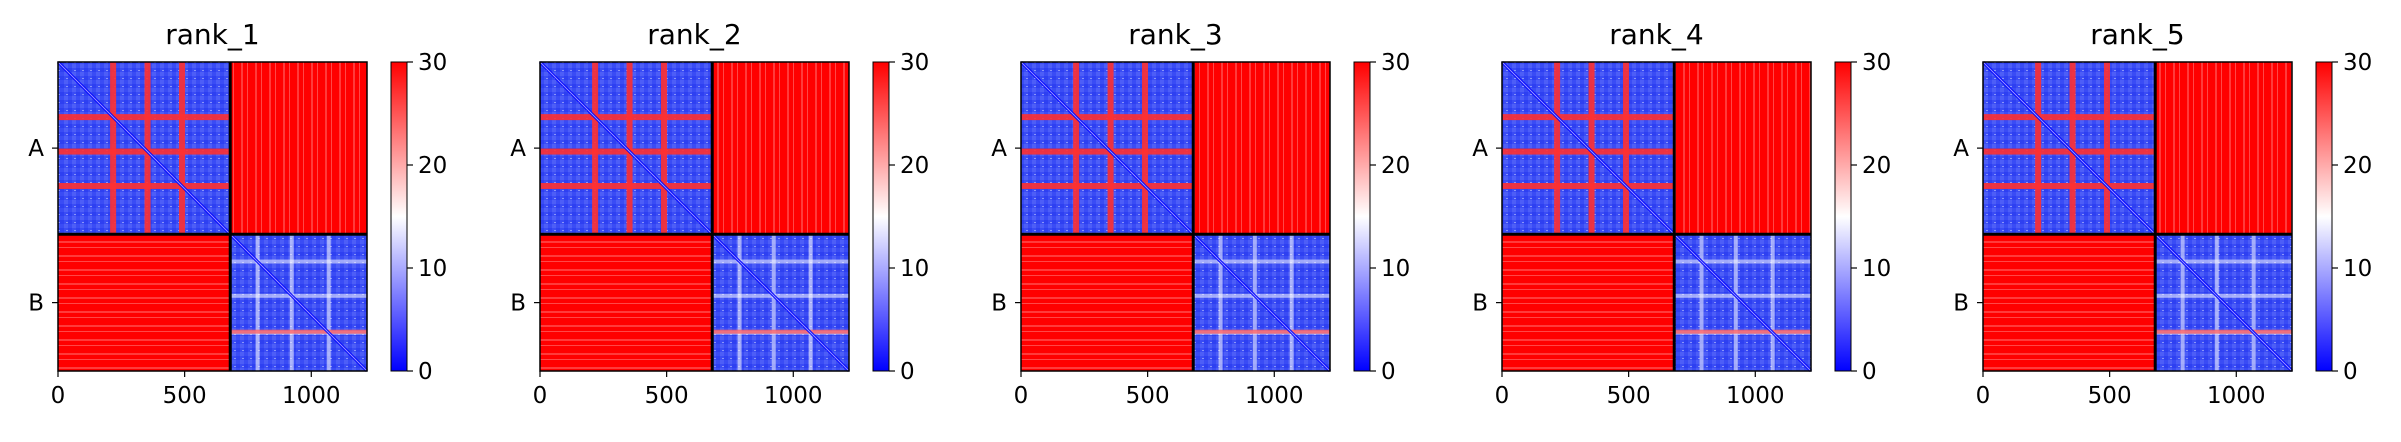  Describe the element at coordinates (1175, 34) in the screenshot. I see `panel-title: rank_3` at that location.